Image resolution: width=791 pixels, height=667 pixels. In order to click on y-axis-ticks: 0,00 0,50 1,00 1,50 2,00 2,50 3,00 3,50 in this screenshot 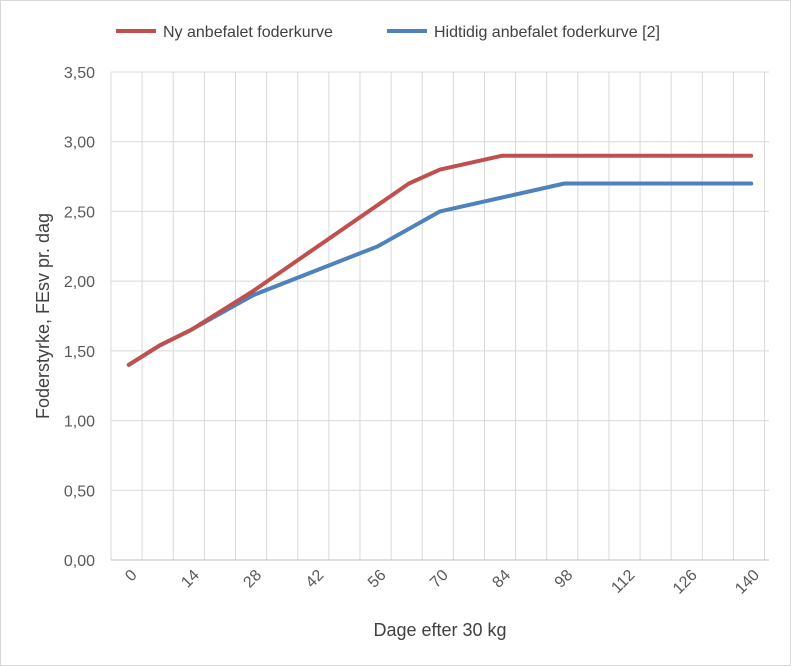, I will do `click(79, 317)`.